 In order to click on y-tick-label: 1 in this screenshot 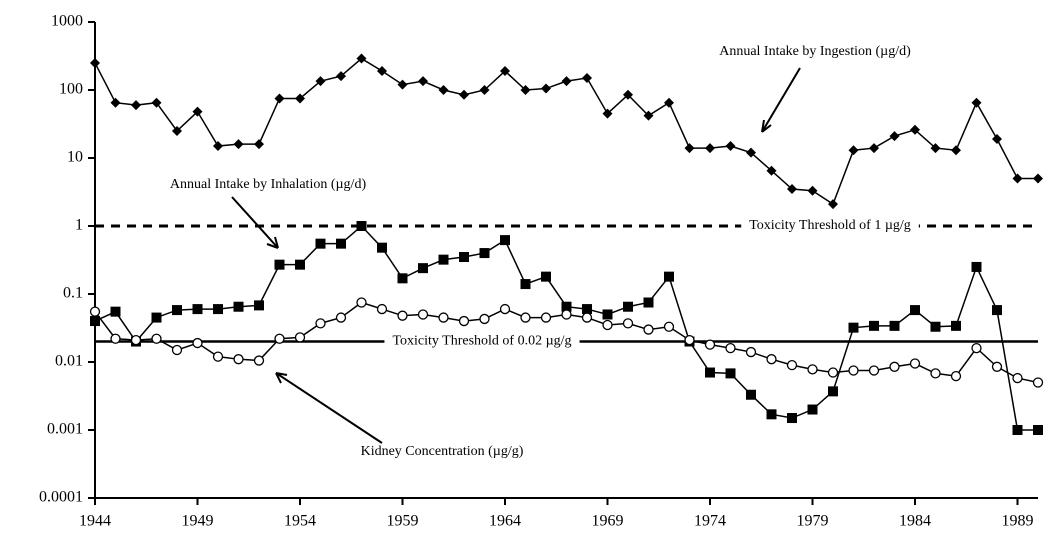, I will do `click(79, 225)`.